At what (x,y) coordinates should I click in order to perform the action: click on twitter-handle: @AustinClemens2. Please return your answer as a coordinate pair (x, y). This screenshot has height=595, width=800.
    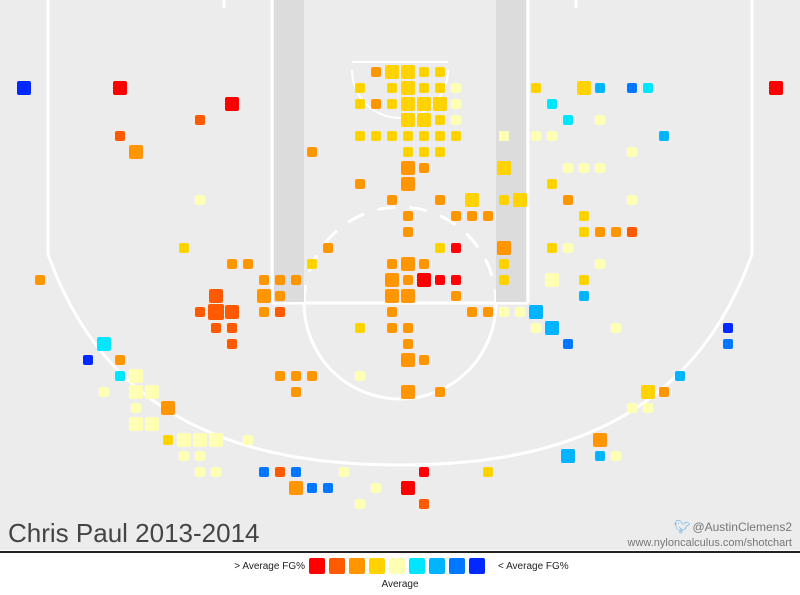
    Looking at the image, I should click on (742, 527).